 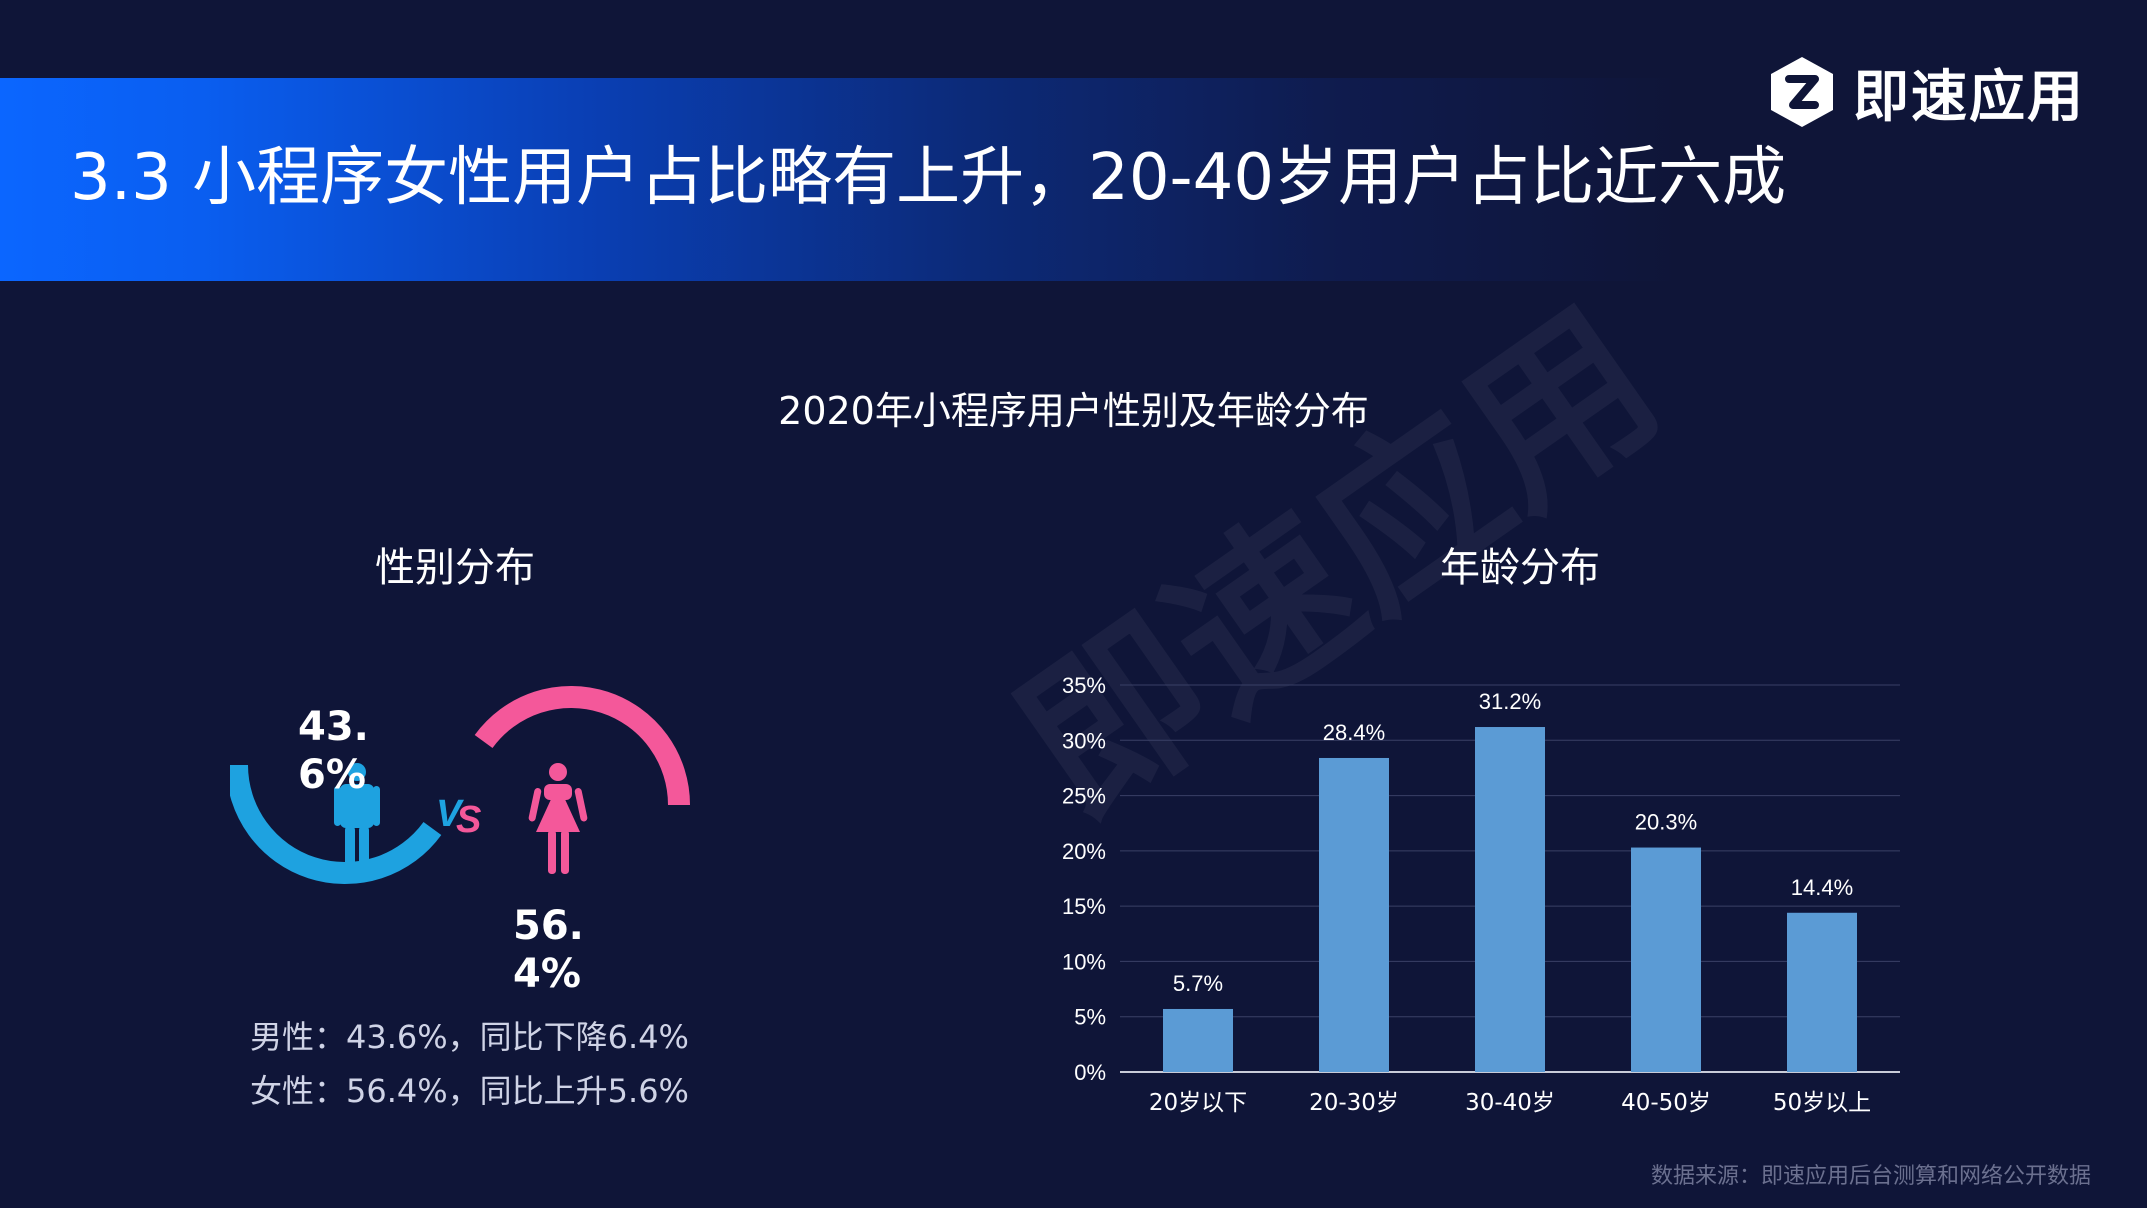 What do you see at coordinates (1802, 92) in the screenshot?
I see `logo-icon` at bounding box center [1802, 92].